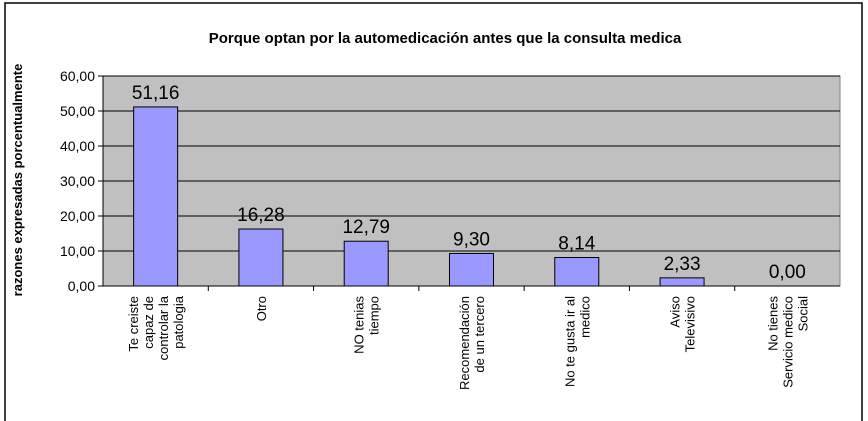 The height and width of the screenshot is (421, 868). I want to click on y-tick-label: 30,00, so click(77, 181).